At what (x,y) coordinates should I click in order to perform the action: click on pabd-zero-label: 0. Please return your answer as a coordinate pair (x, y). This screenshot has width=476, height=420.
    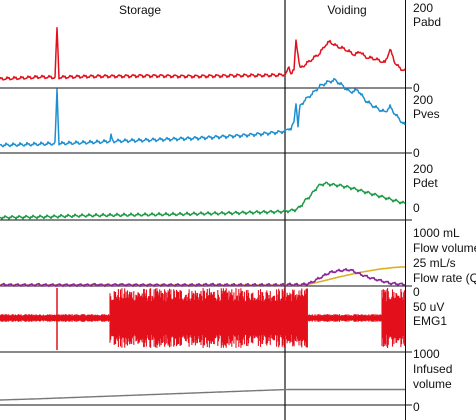
    Looking at the image, I should click on (416, 88).